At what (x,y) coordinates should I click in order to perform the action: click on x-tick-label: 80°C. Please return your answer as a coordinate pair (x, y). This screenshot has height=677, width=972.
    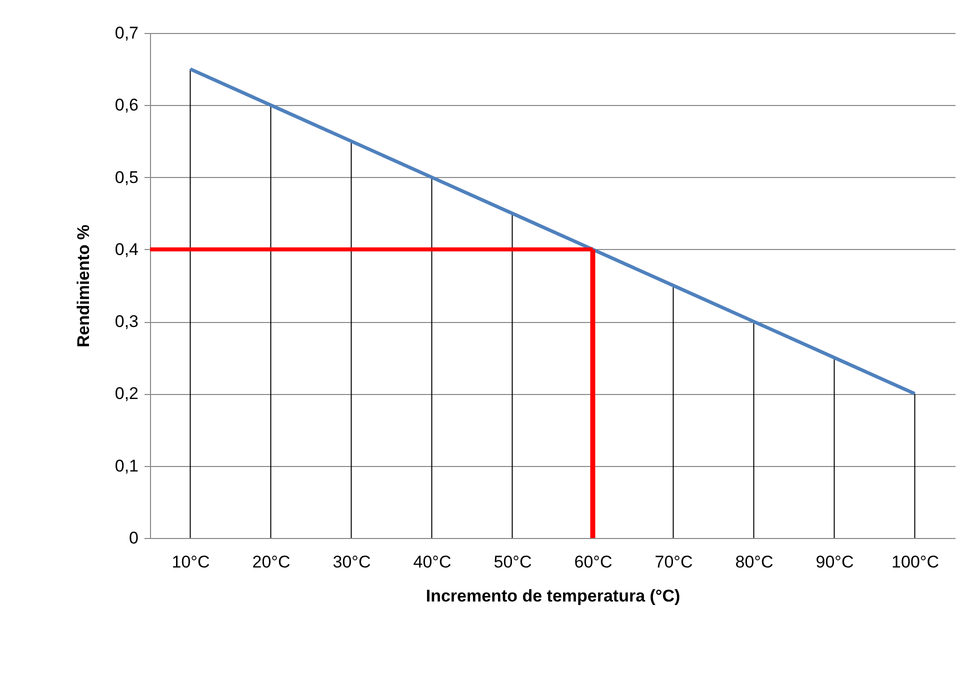
    Looking at the image, I should click on (754, 562).